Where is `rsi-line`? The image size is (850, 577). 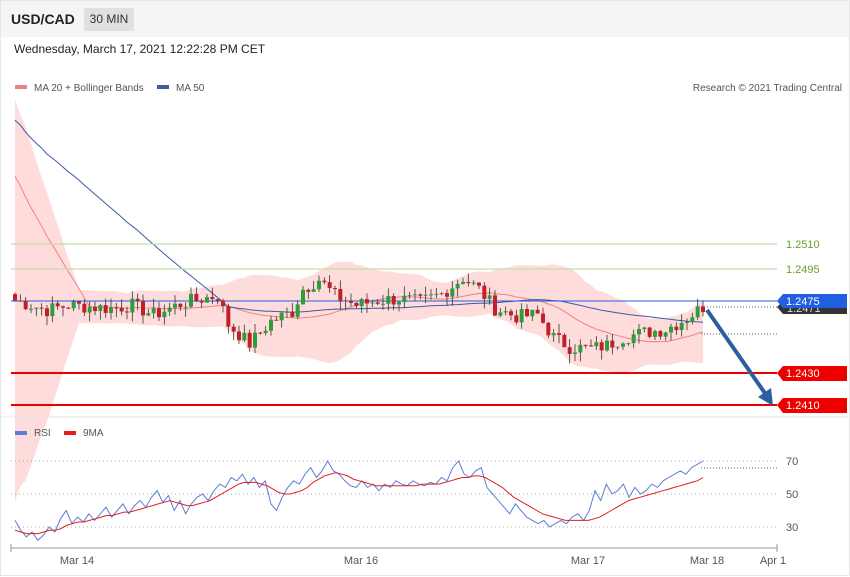 rsi-line is located at coordinates (359, 500).